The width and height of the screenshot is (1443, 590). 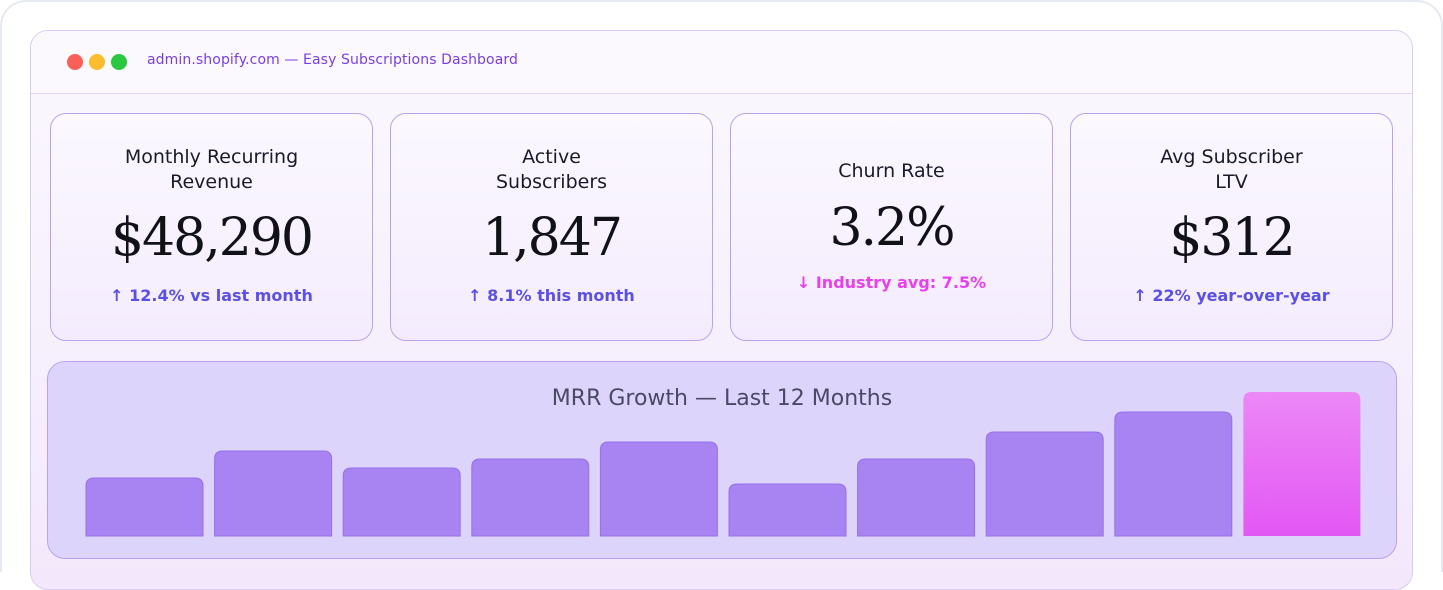 I want to click on card-value: 1,847, so click(x=552, y=238).